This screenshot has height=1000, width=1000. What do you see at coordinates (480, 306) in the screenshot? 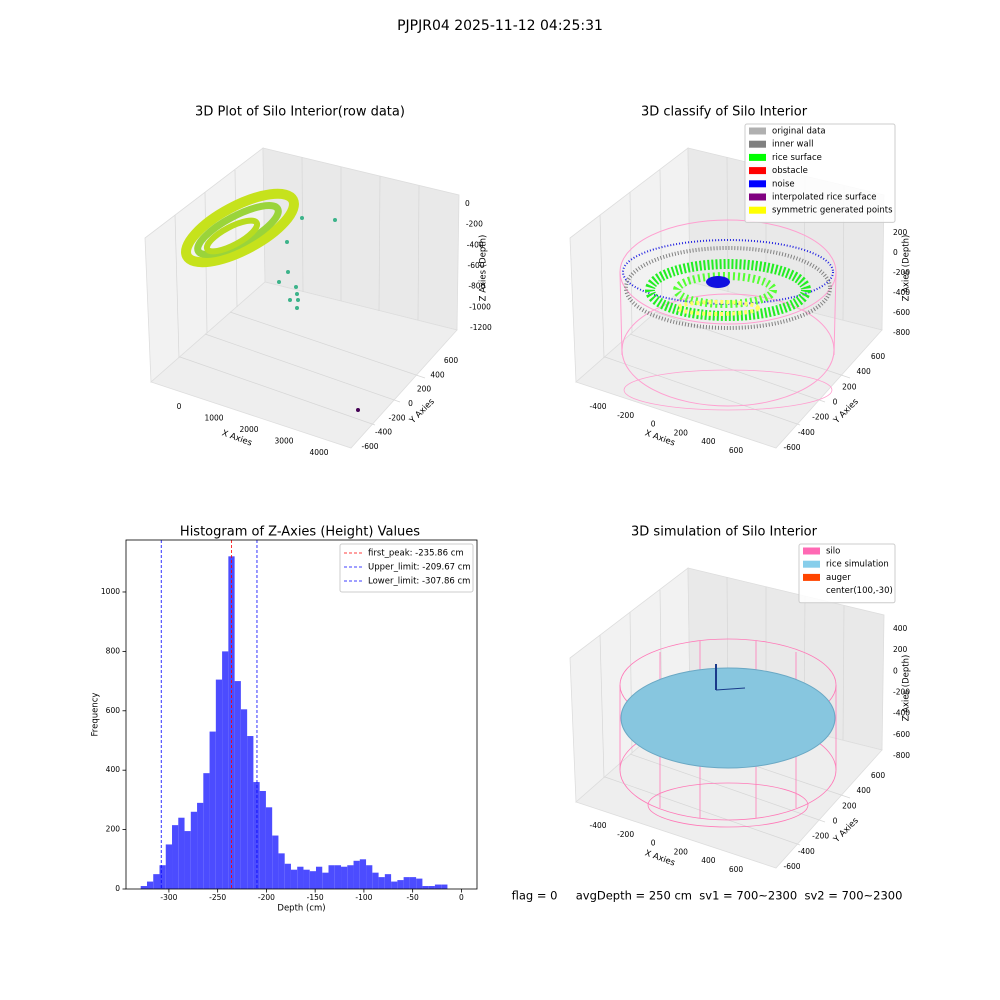
I see `z-tick-label: -1000` at bounding box center [480, 306].